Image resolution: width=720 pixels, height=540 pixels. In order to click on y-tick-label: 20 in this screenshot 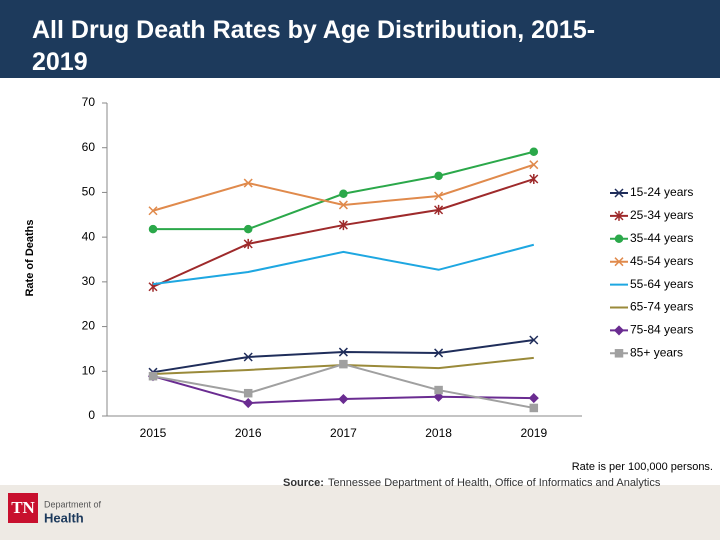, I will do `click(89, 326)`.